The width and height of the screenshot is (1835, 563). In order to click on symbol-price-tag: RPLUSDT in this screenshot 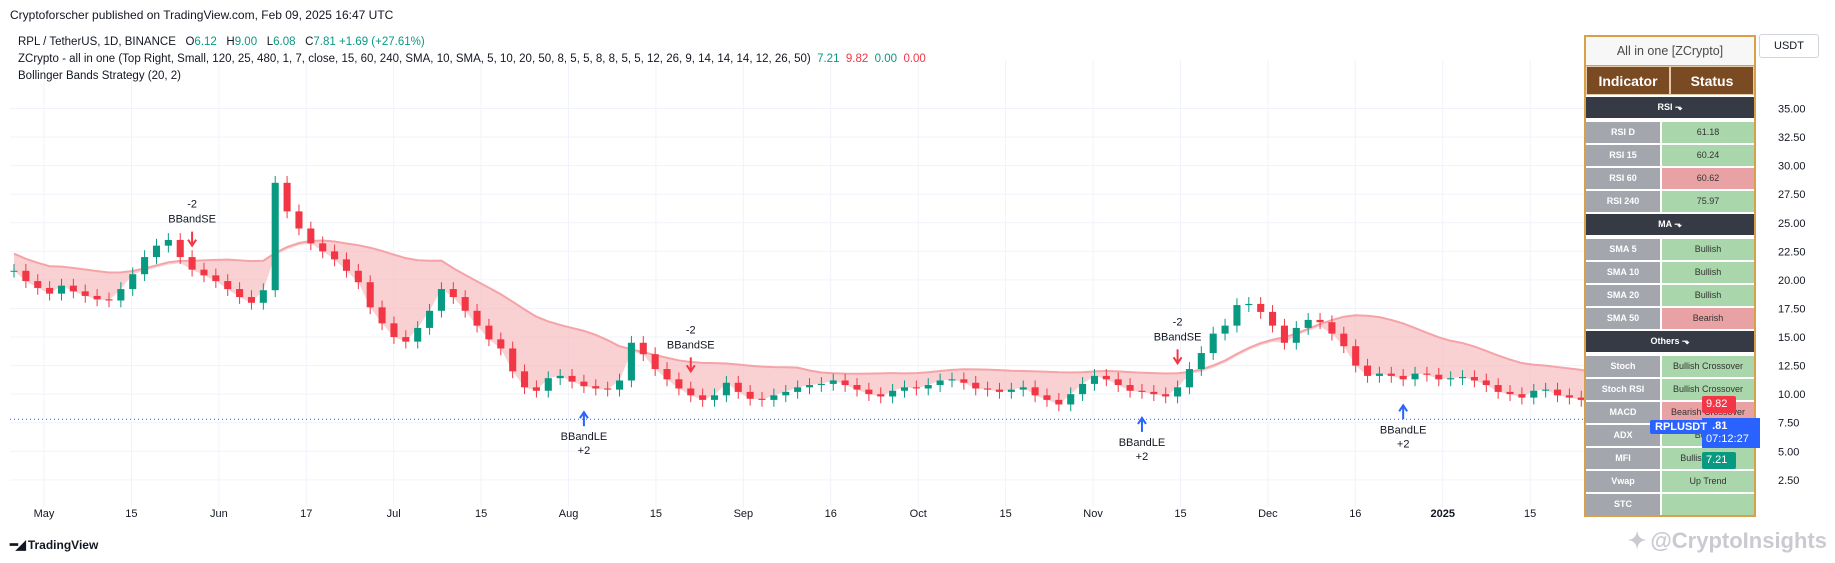, I will do `click(1681, 427)`.